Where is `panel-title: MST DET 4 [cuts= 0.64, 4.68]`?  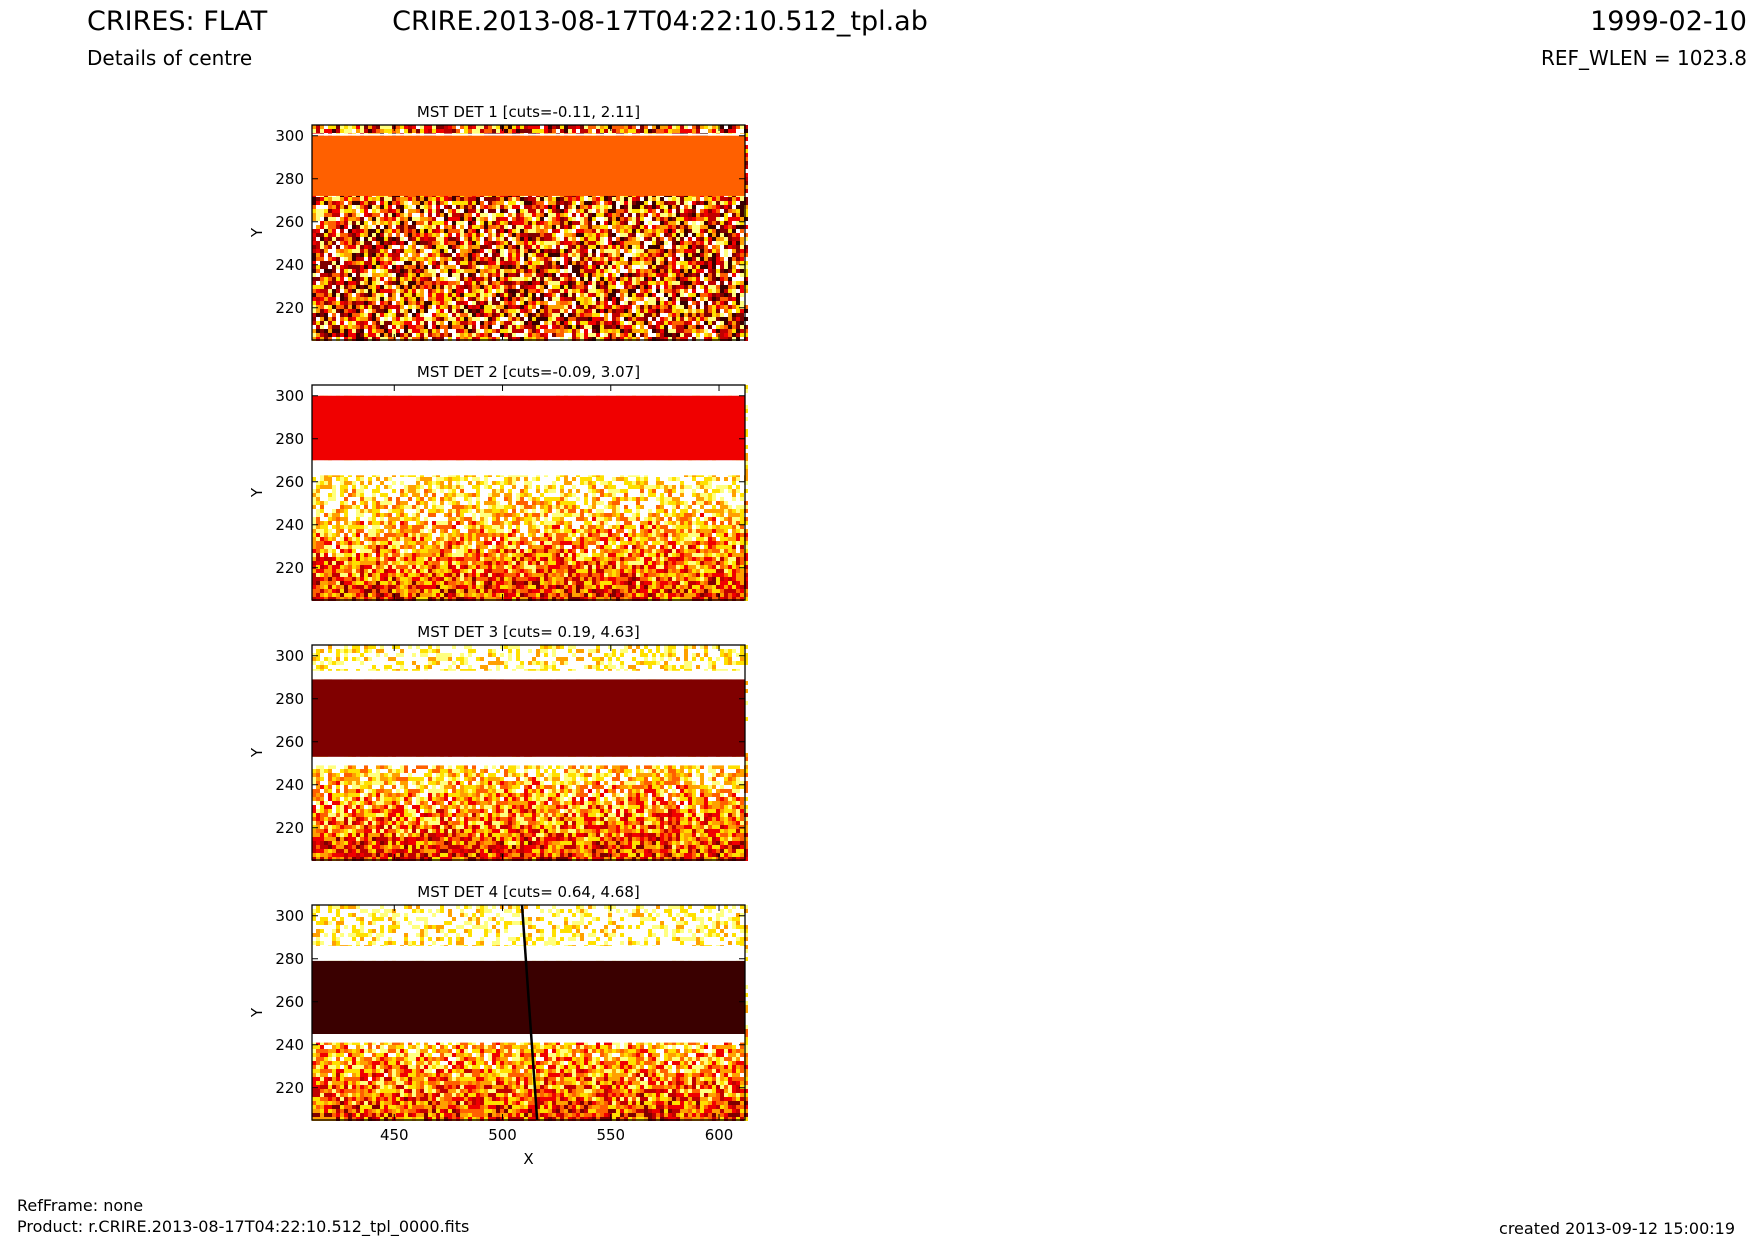 panel-title: MST DET 4 [cuts= 0.64, 4.68] is located at coordinates (528, 892).